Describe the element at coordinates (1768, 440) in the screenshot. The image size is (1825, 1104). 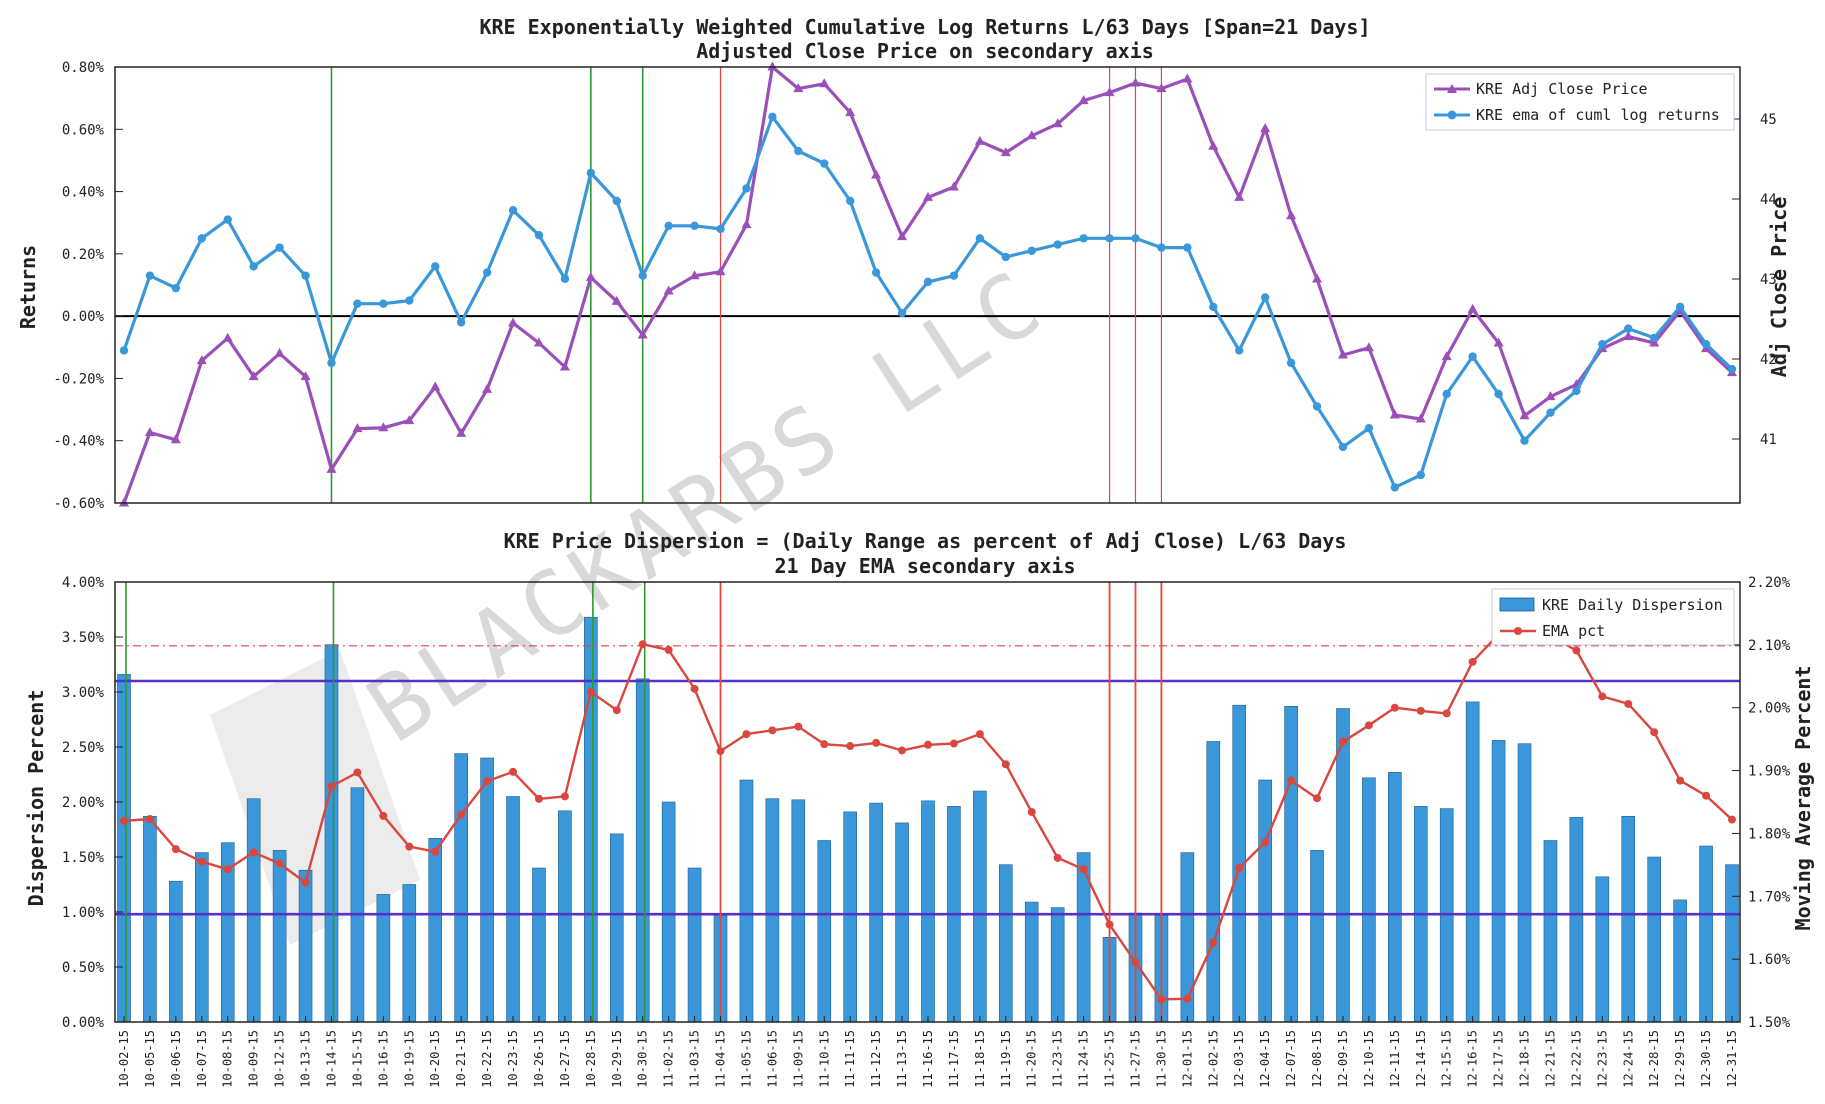
I see `price-tick-label: 41` at that location.